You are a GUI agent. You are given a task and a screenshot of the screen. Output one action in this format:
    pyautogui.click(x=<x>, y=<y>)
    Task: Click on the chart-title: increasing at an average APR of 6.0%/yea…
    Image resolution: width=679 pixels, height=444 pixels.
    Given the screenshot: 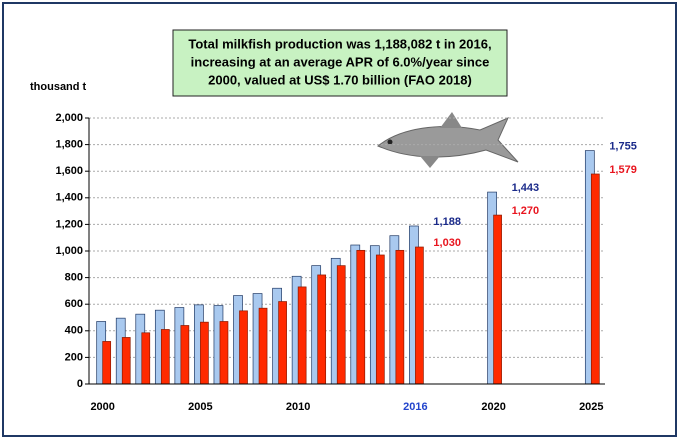 What is the action you would take?
    pyautogui.click(x=340, y=61)
    